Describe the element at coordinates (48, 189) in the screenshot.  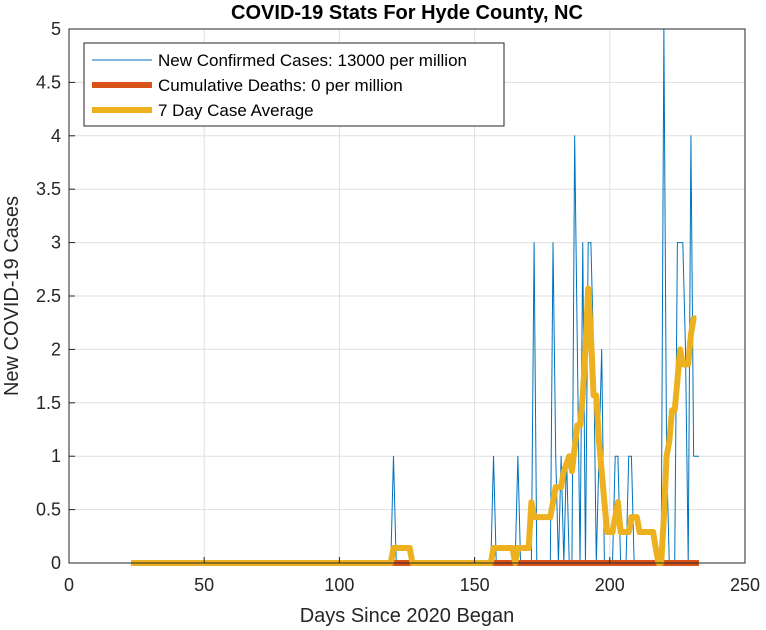
I see `y-tick-label: 3.5` at that location.